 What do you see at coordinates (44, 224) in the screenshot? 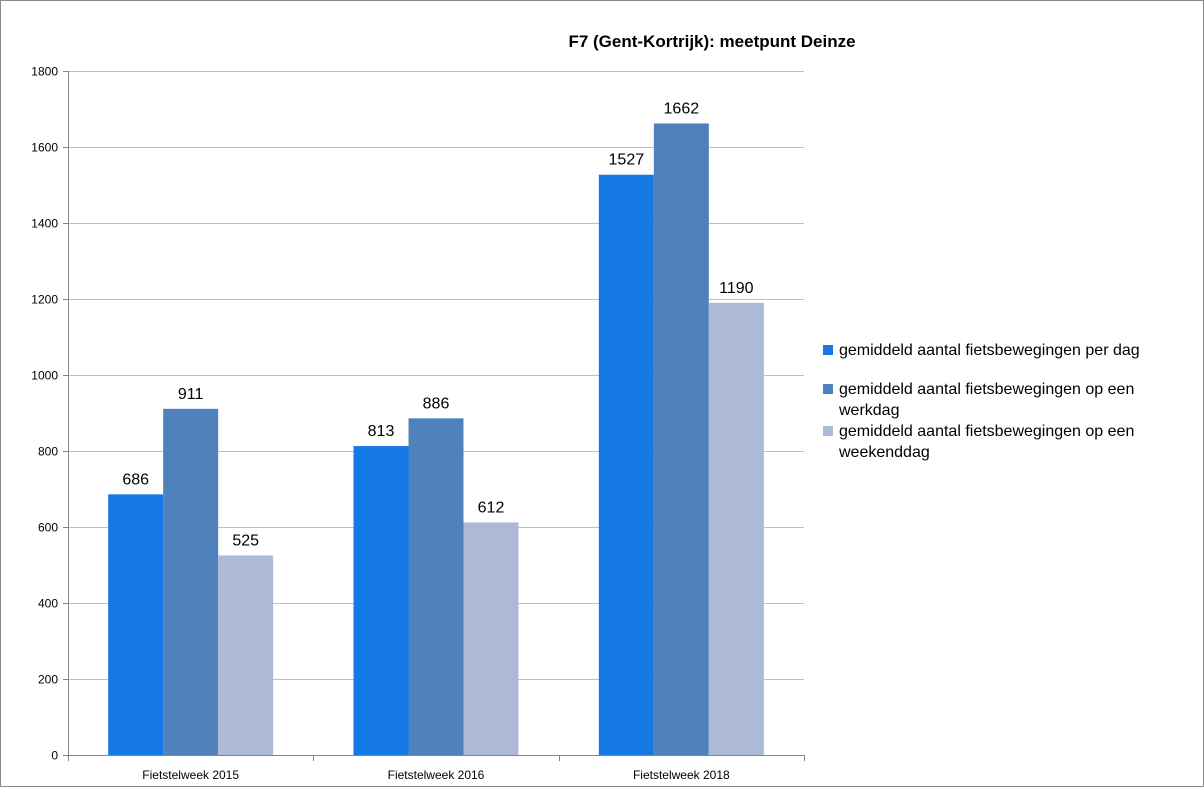
I see `y-tick-label: 1400` at bounding box center [44, 224].